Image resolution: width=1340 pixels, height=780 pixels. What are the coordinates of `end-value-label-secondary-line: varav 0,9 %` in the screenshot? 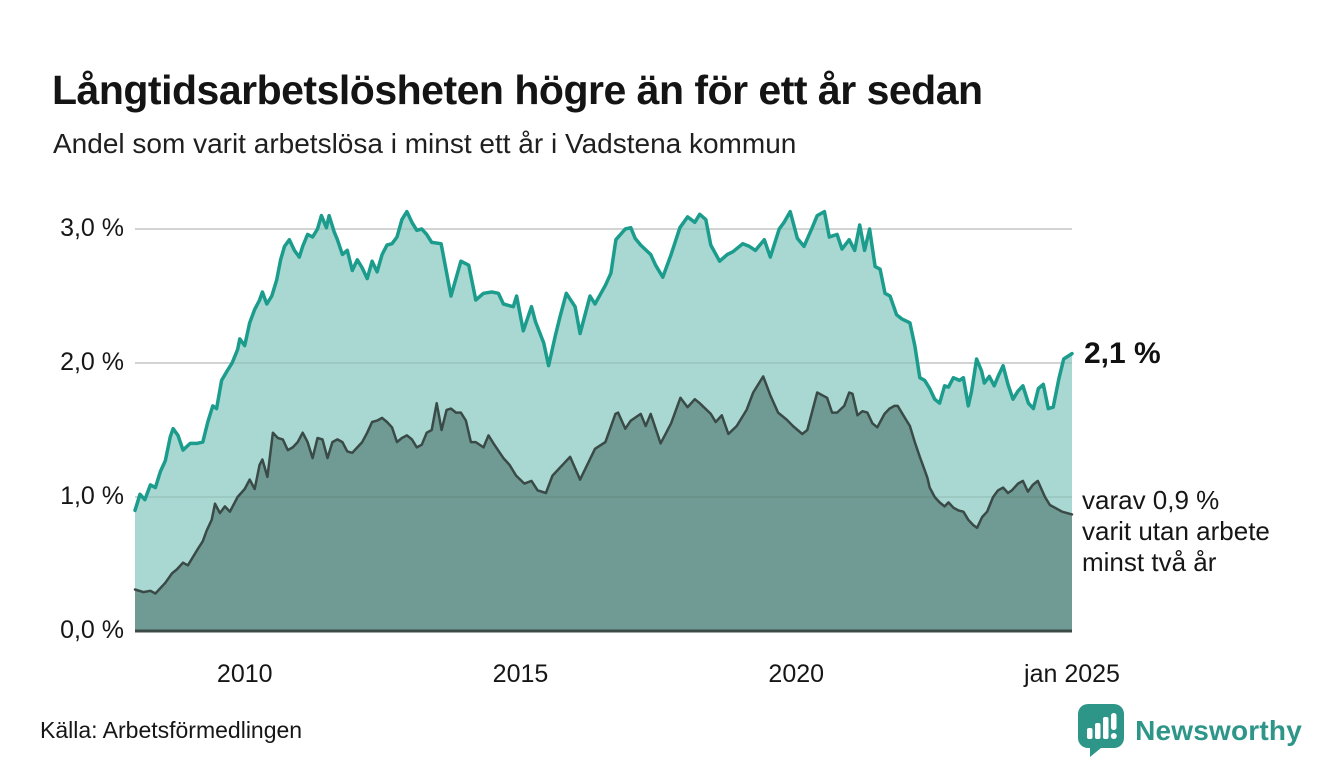 It's located at (1151, 500).